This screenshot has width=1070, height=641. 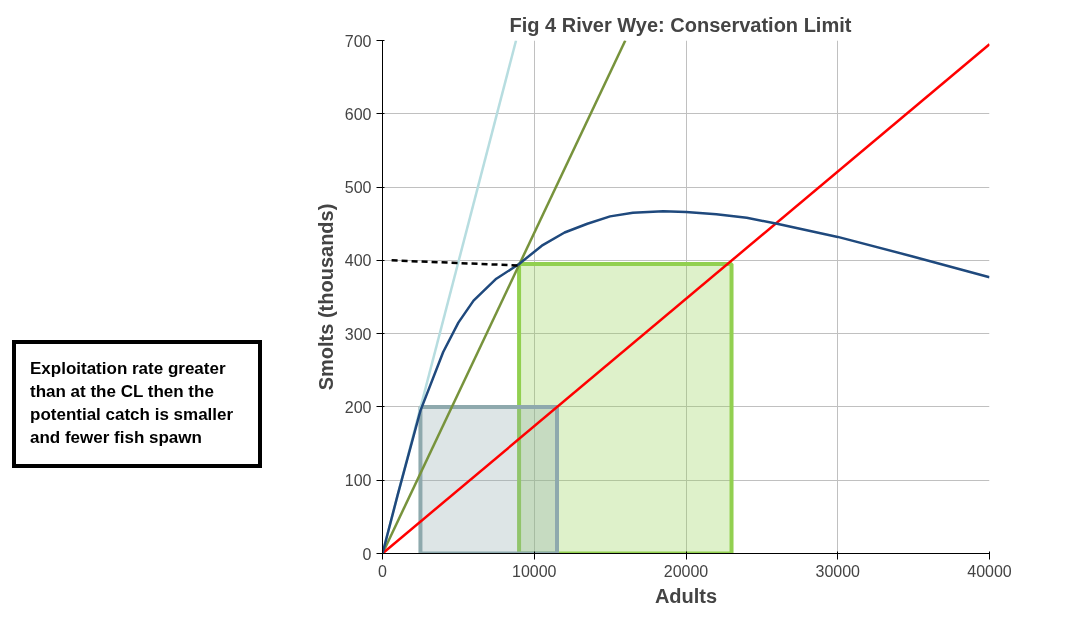 I want to click on chart-title: Fig 4 River Wye: Conservation Limit, so click(x=680, y=24).